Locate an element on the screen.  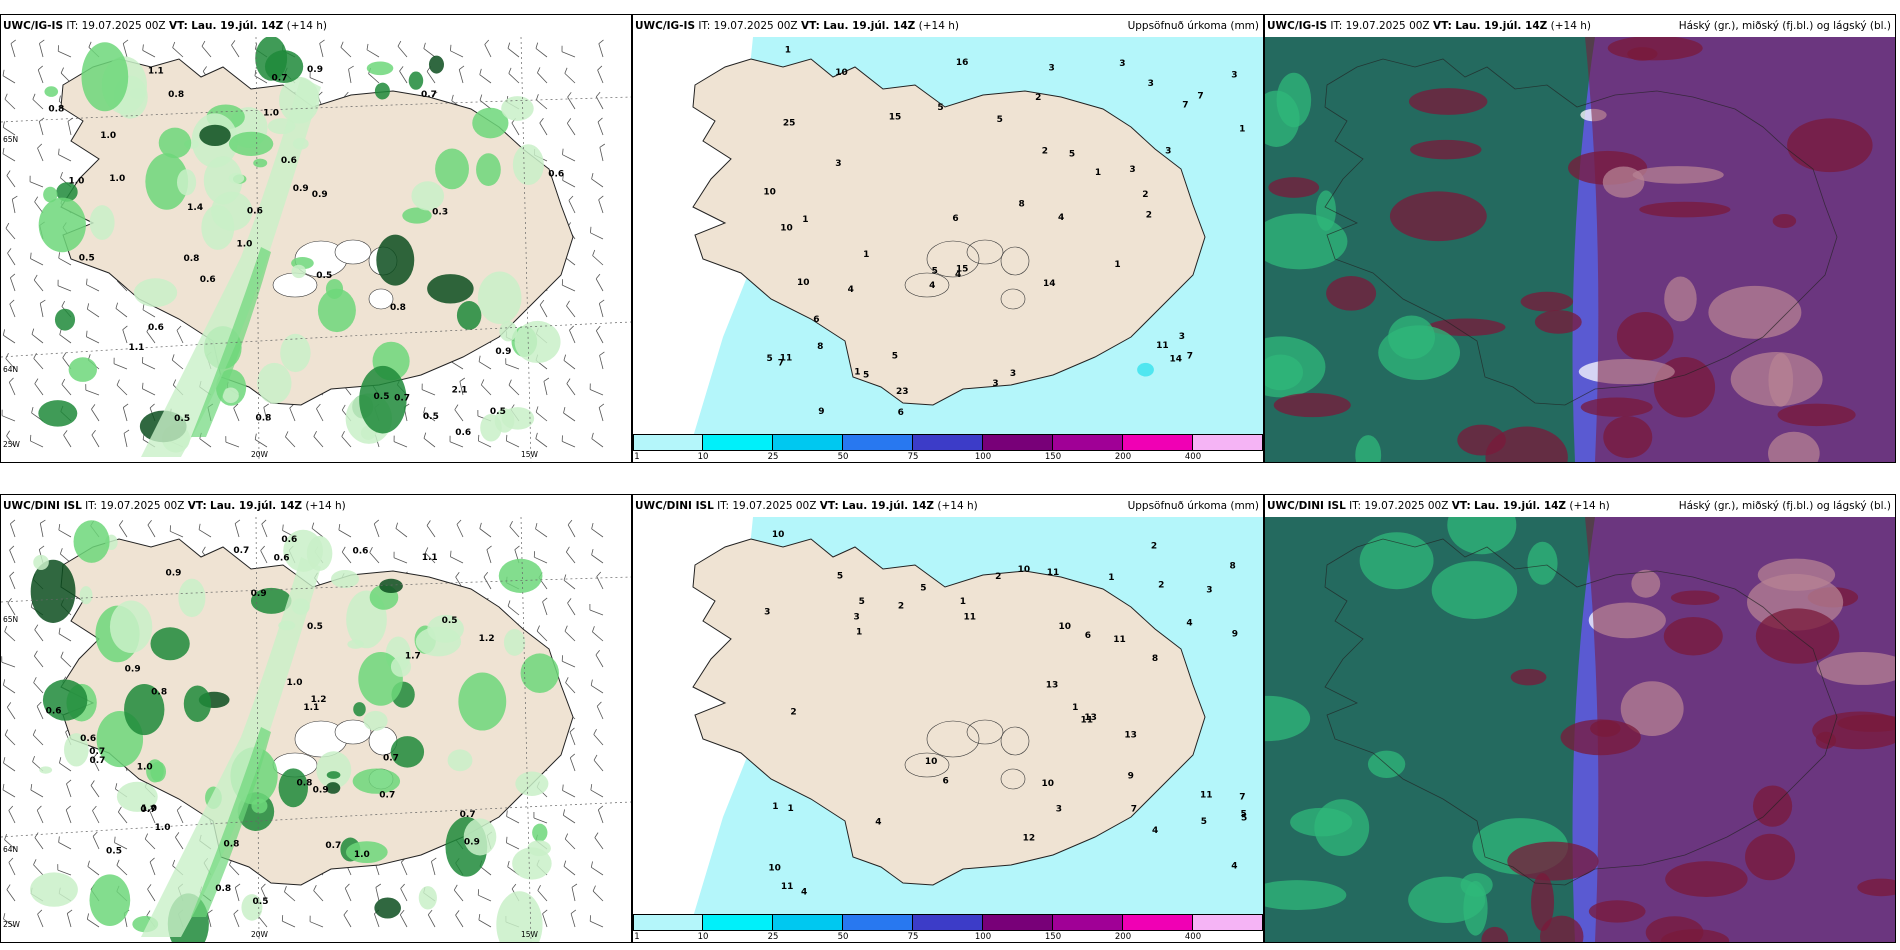
precip-value: 1.7 is located at coordinates (413, 656).